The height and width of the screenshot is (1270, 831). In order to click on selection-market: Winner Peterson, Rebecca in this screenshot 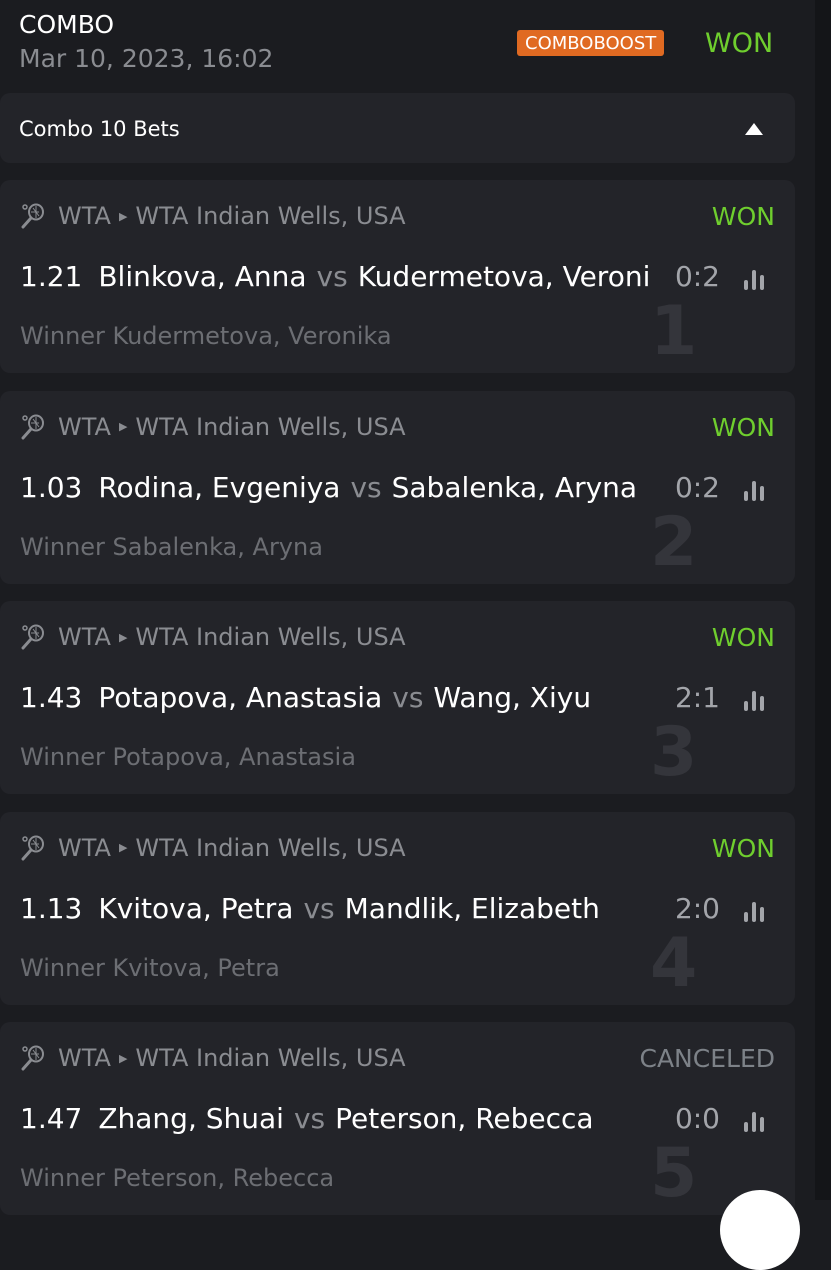, I will do `click(177, 1178)`.